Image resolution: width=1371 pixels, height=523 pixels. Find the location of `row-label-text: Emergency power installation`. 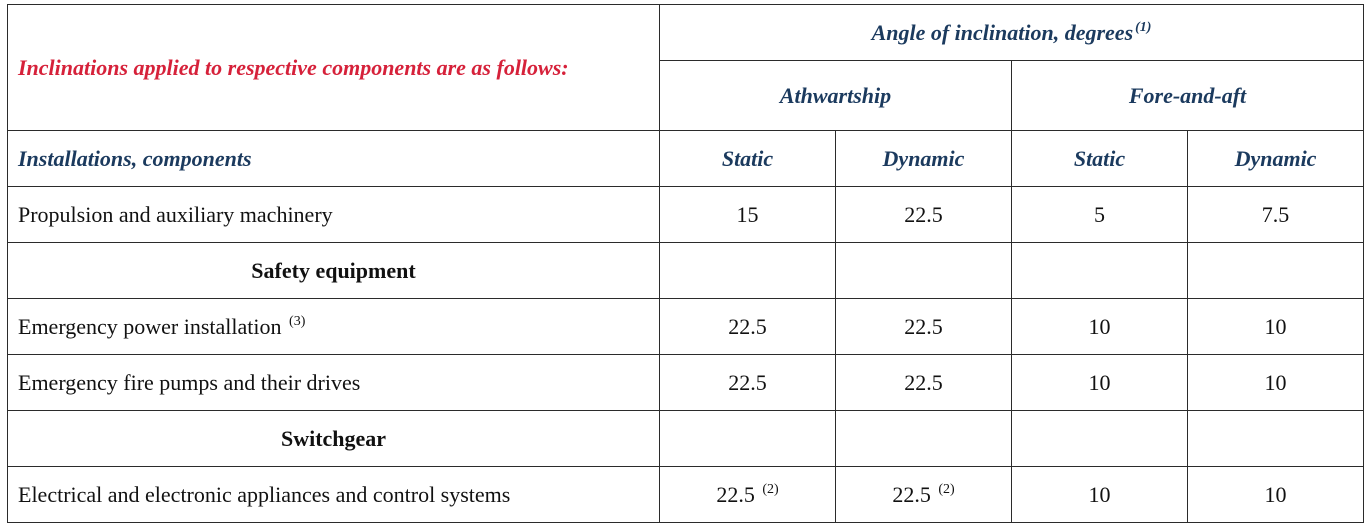

row-label-text: Emergency power installation is located at coordinates (150, 326).